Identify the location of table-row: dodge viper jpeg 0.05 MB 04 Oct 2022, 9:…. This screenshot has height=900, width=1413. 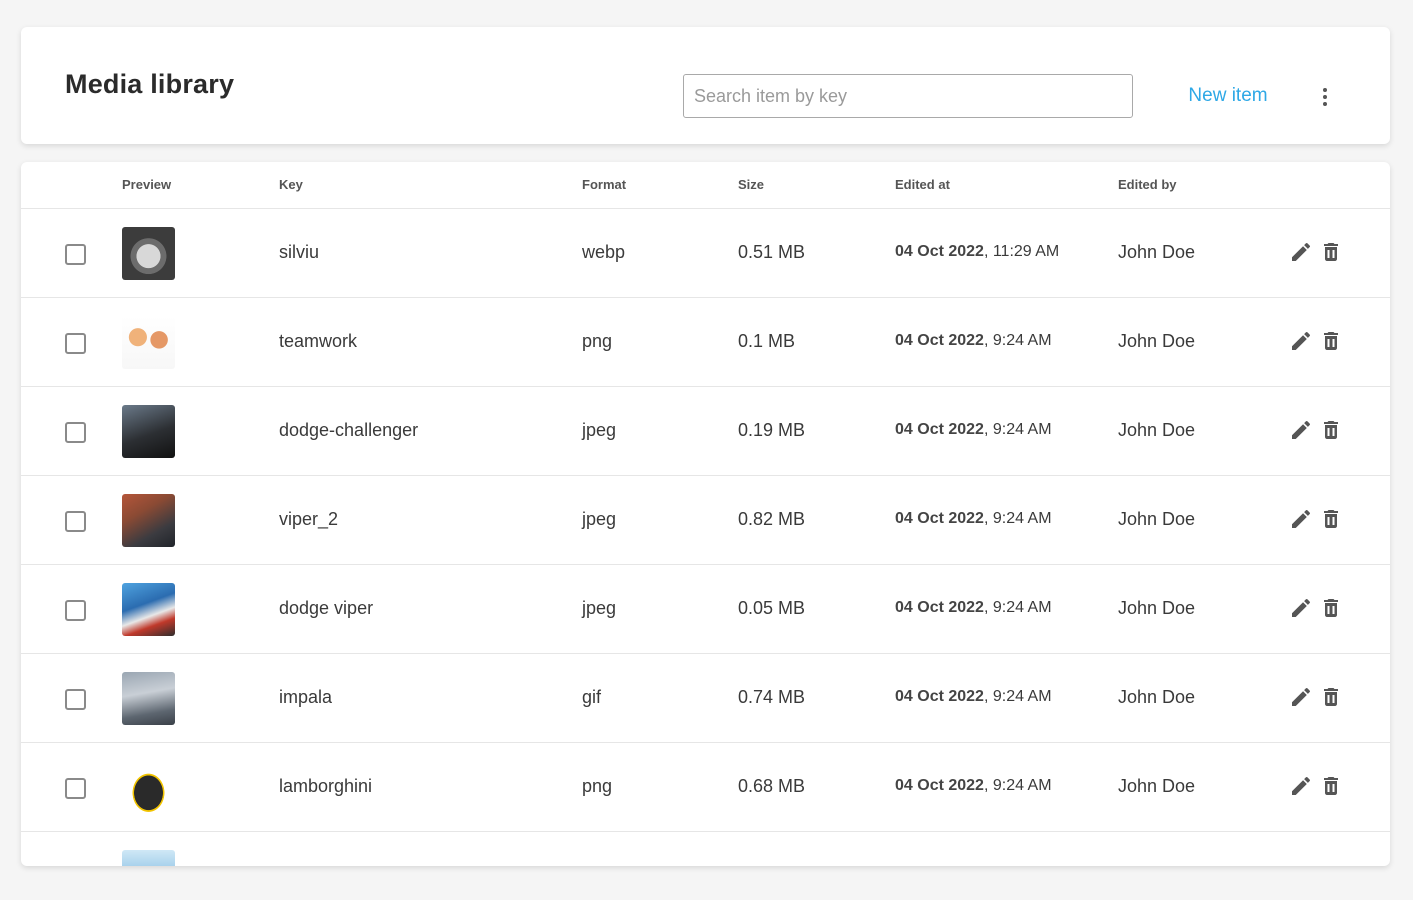
(705, 609).